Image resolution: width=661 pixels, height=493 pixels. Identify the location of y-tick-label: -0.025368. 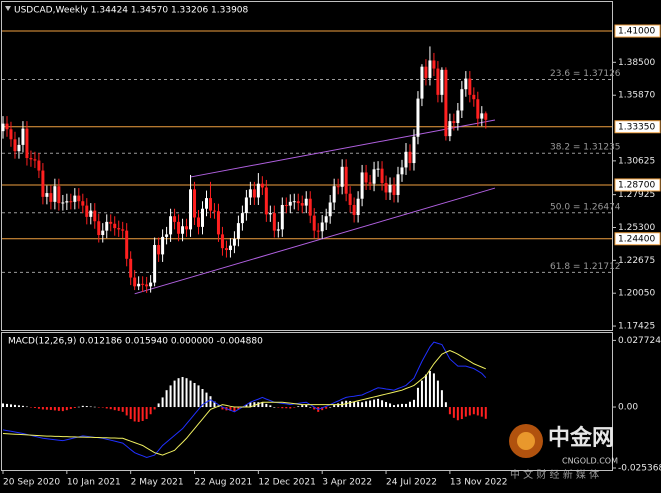
(639, 469).